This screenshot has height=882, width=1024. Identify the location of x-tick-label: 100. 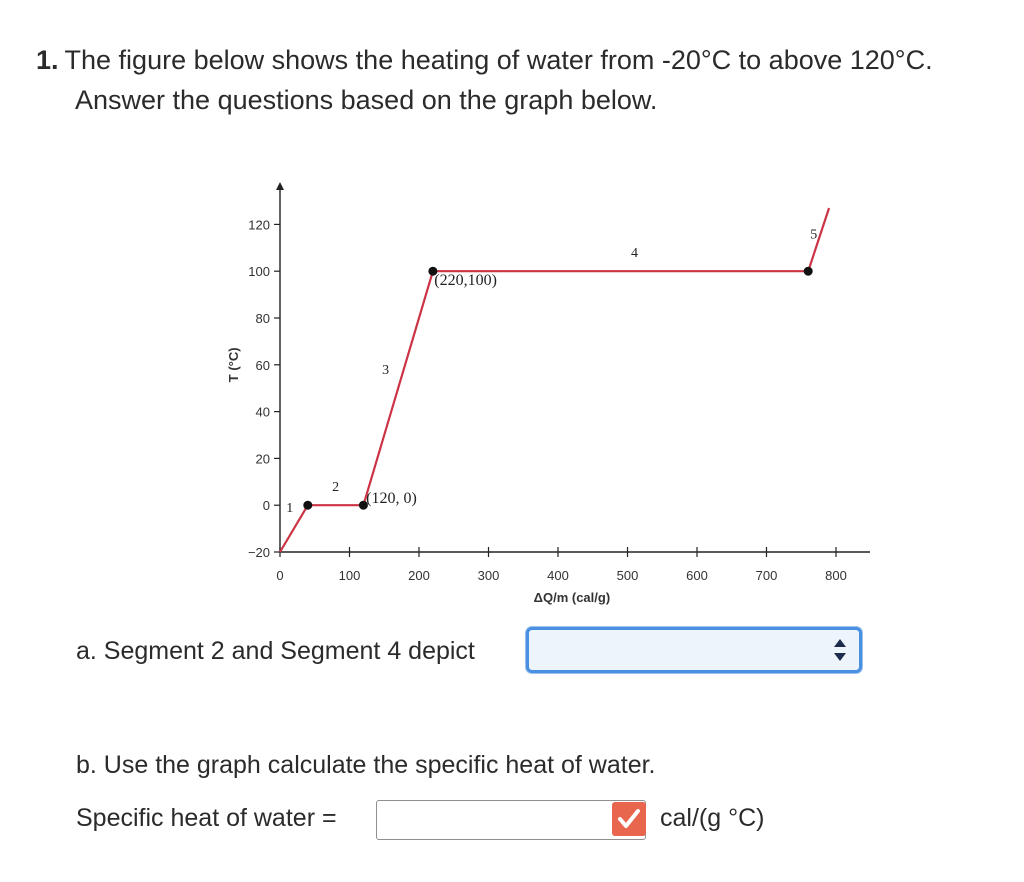
(350, 575).